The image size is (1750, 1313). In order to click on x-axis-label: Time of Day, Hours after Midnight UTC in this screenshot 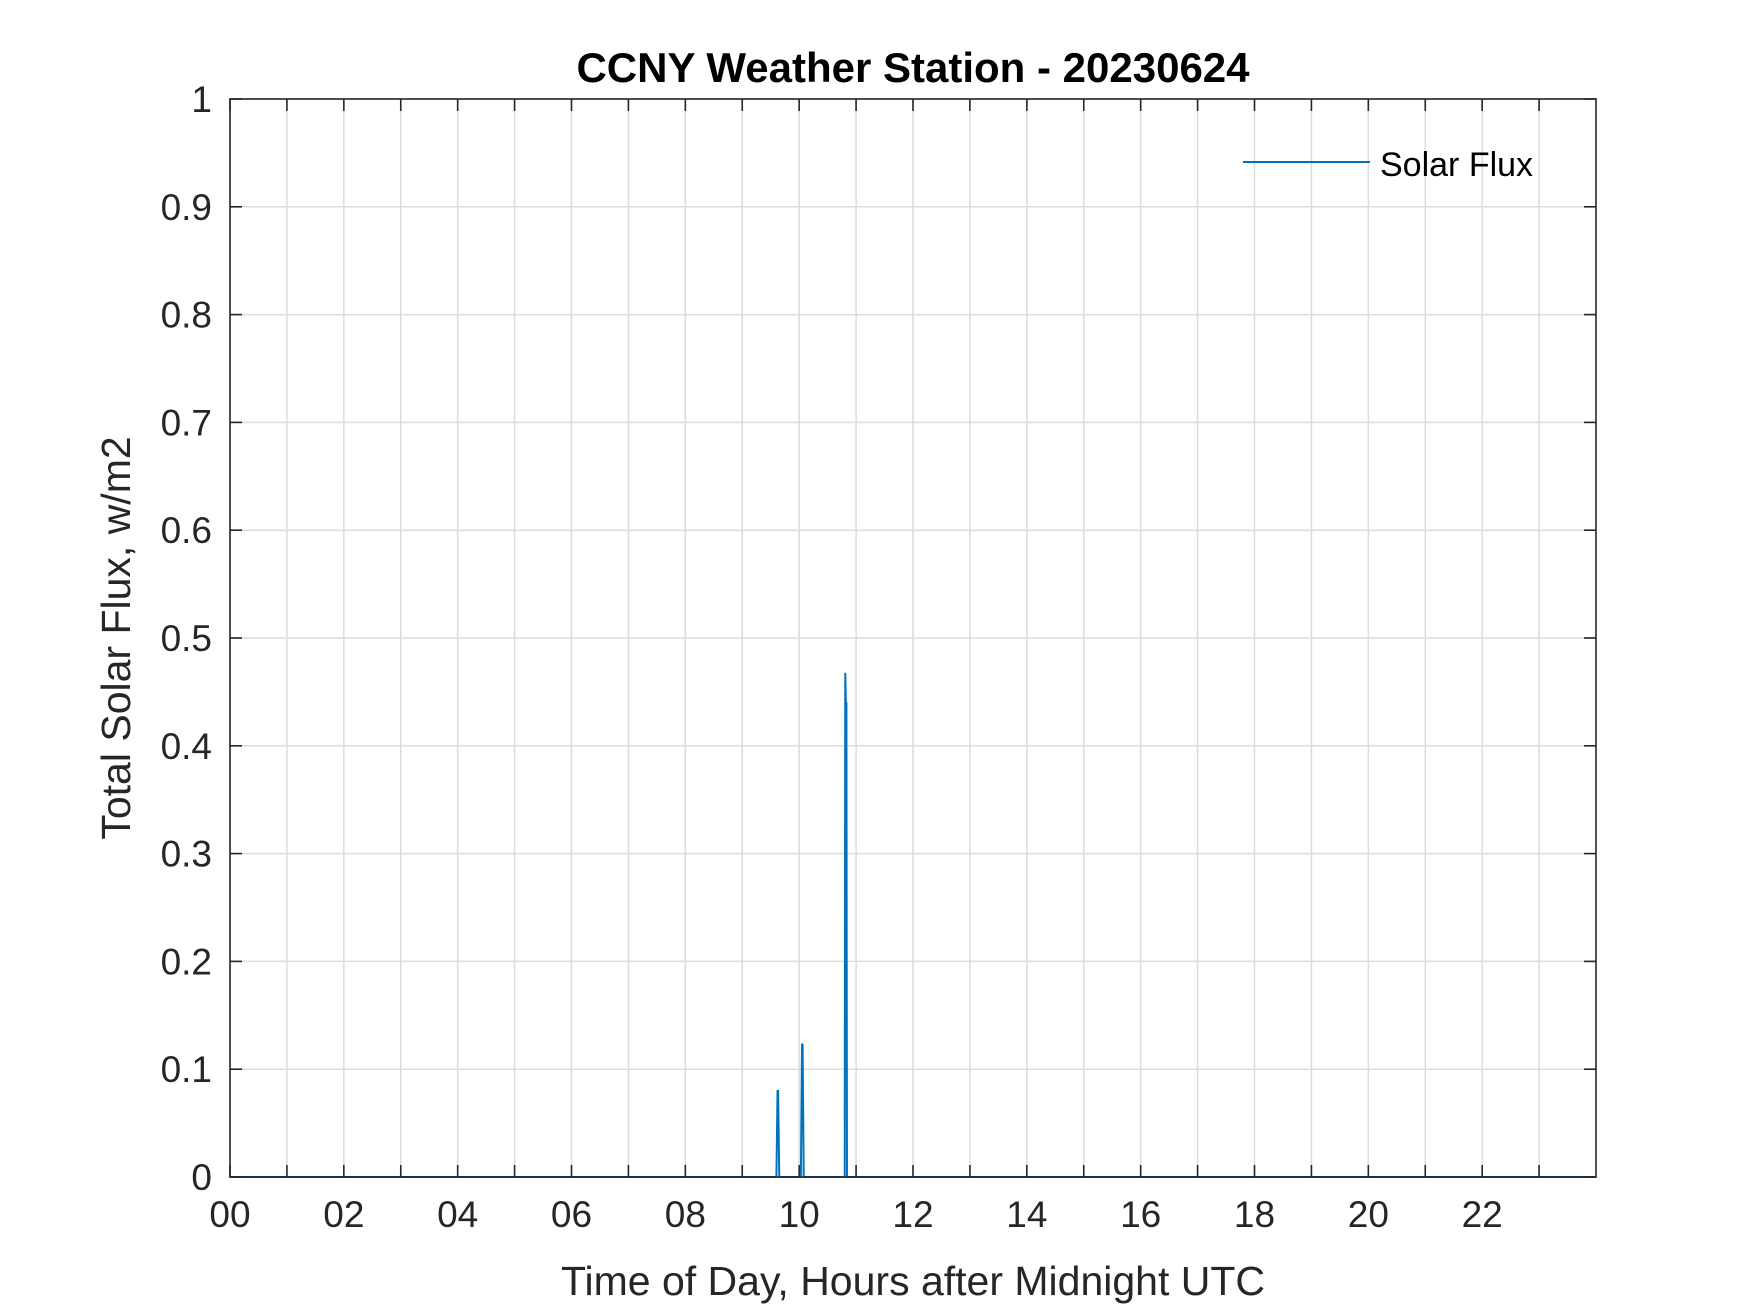, I will do `click(913, 1281)`.